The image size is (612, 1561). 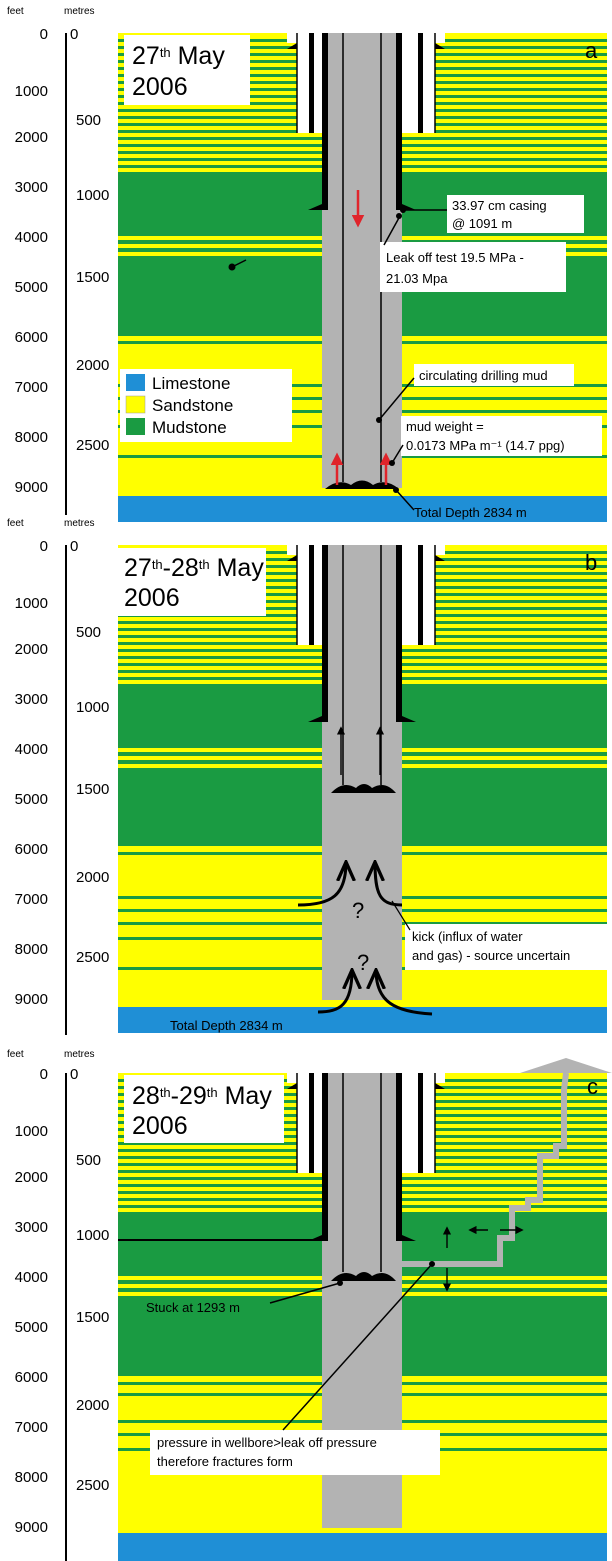 What do you see at coordinates (366, 780) in the screenshot?
I see `panel-b-wellbore` at bounding box center [366, 780].